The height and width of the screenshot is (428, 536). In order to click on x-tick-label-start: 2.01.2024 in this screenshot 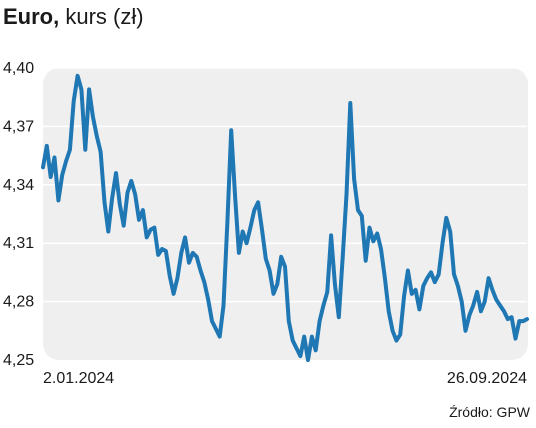, I will do `click(78, 378)`.